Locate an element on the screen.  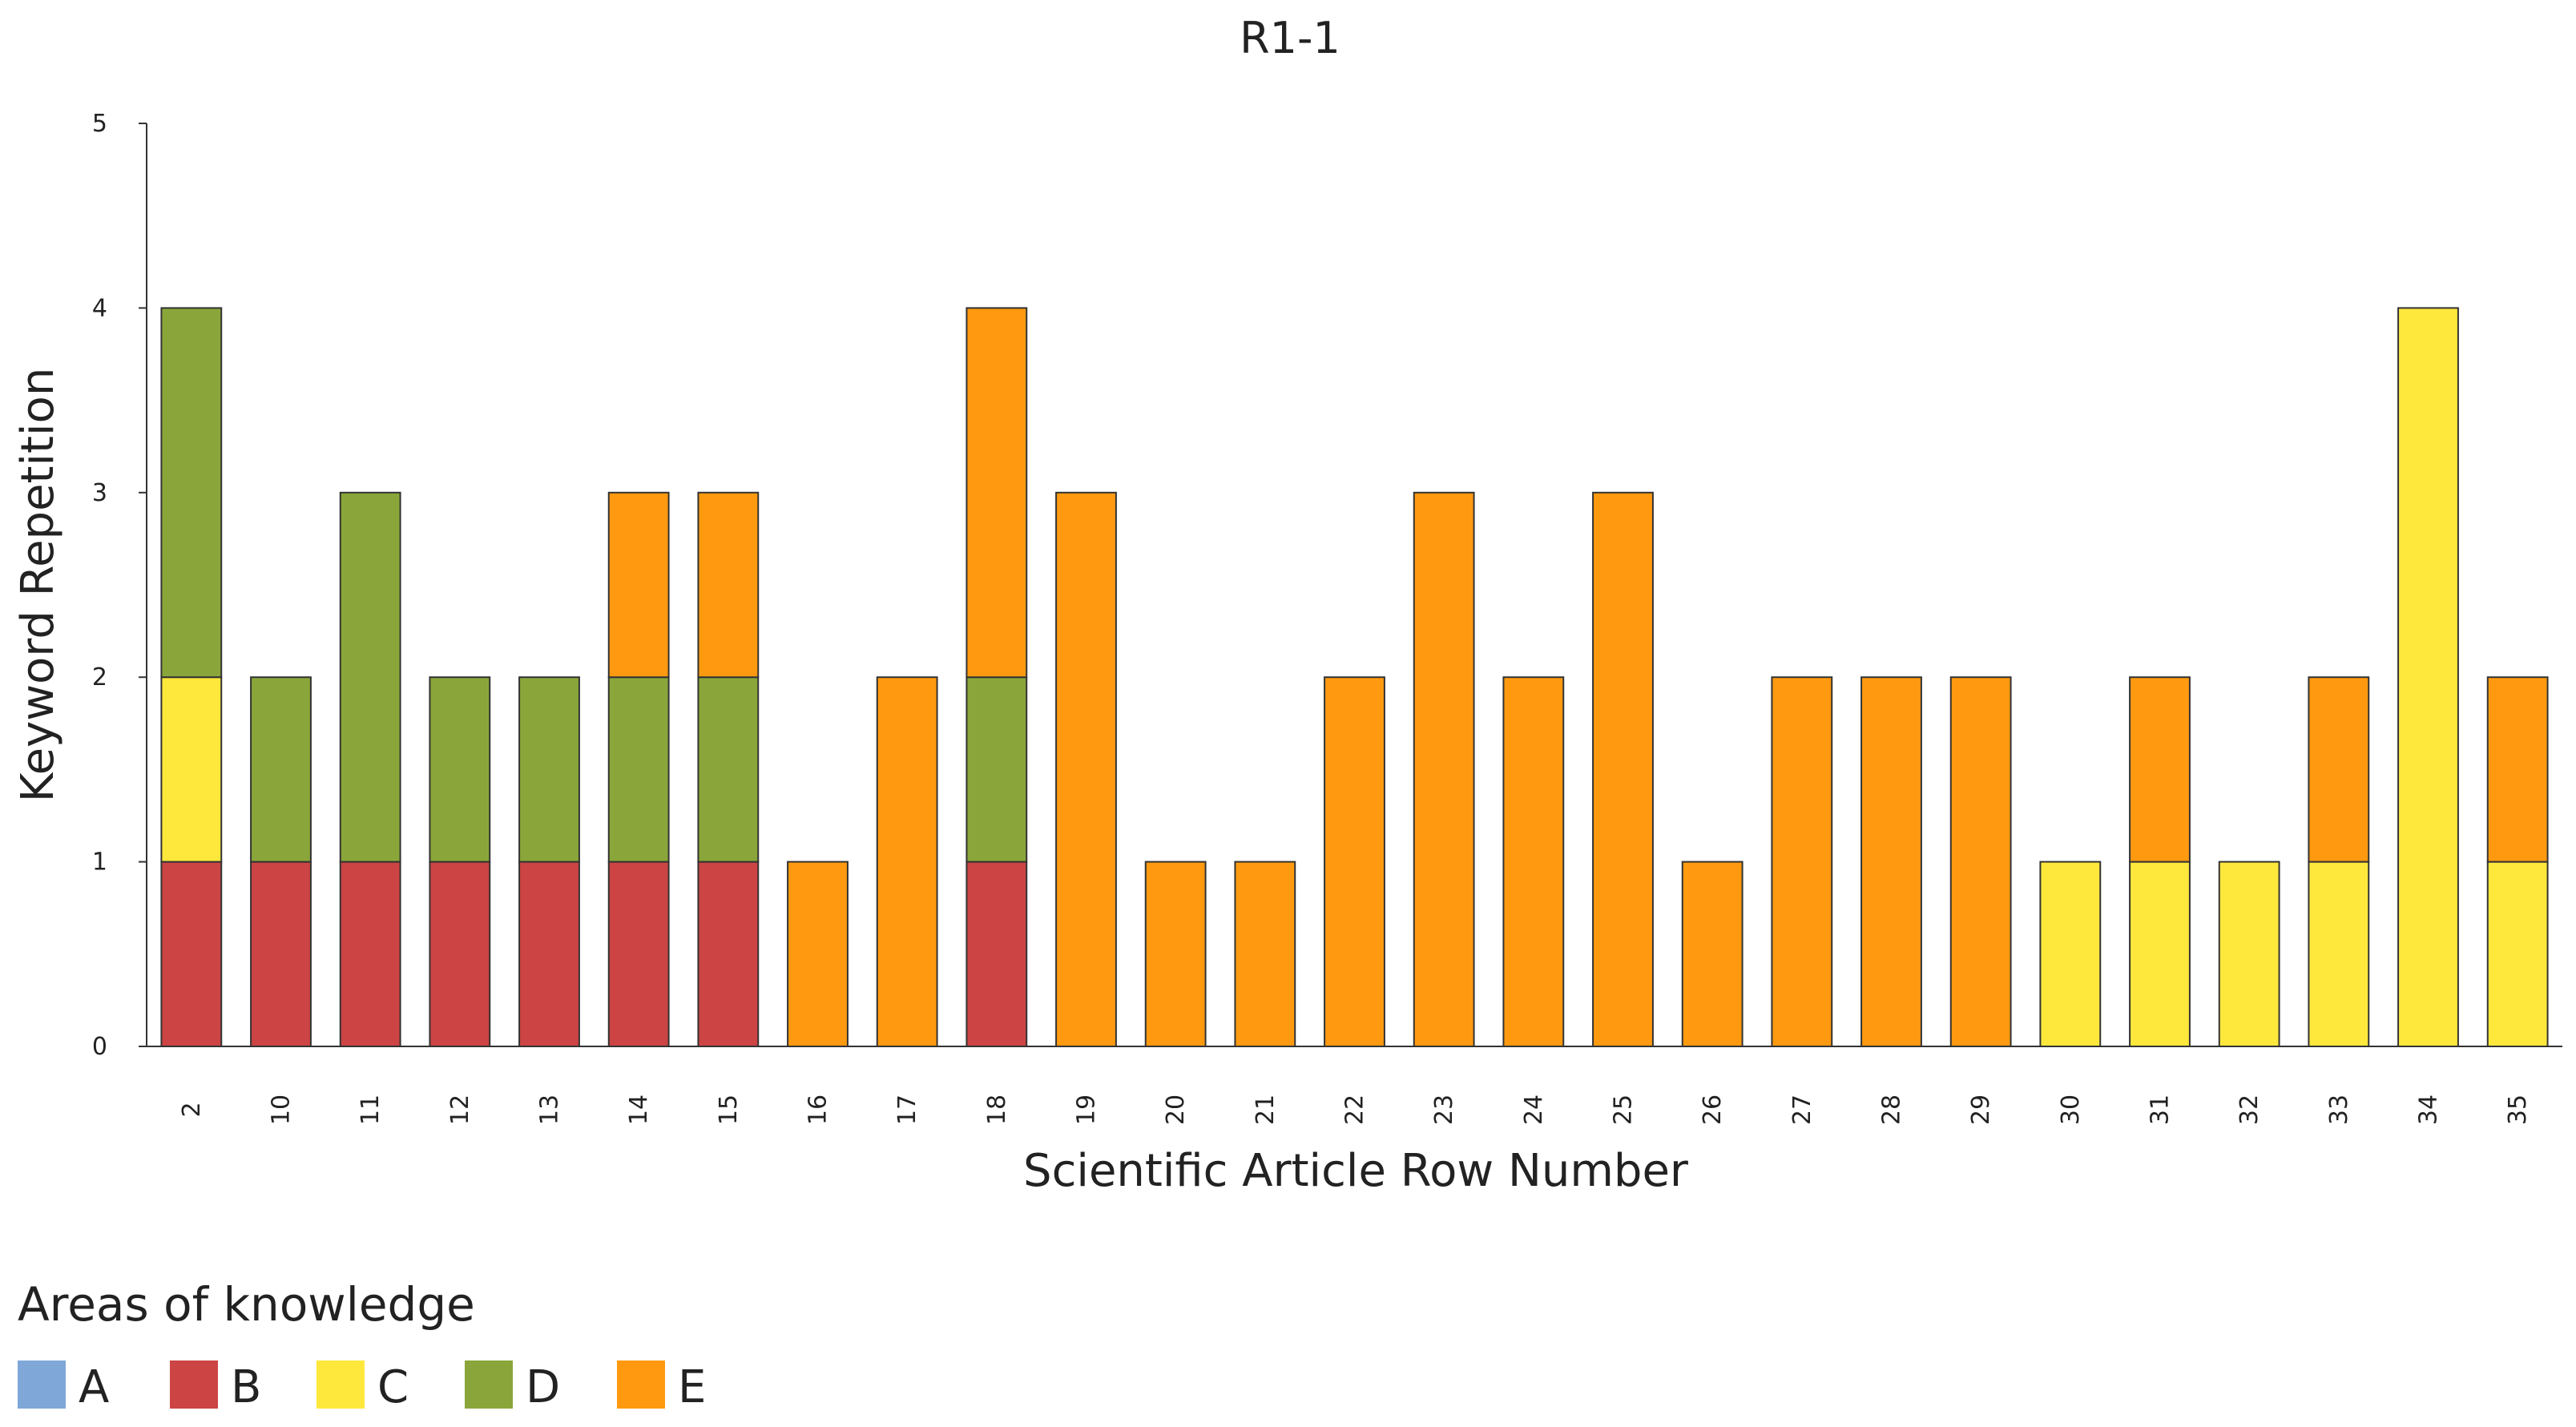
x-tick-label: 23 is located at coordinates (1444, 1109).